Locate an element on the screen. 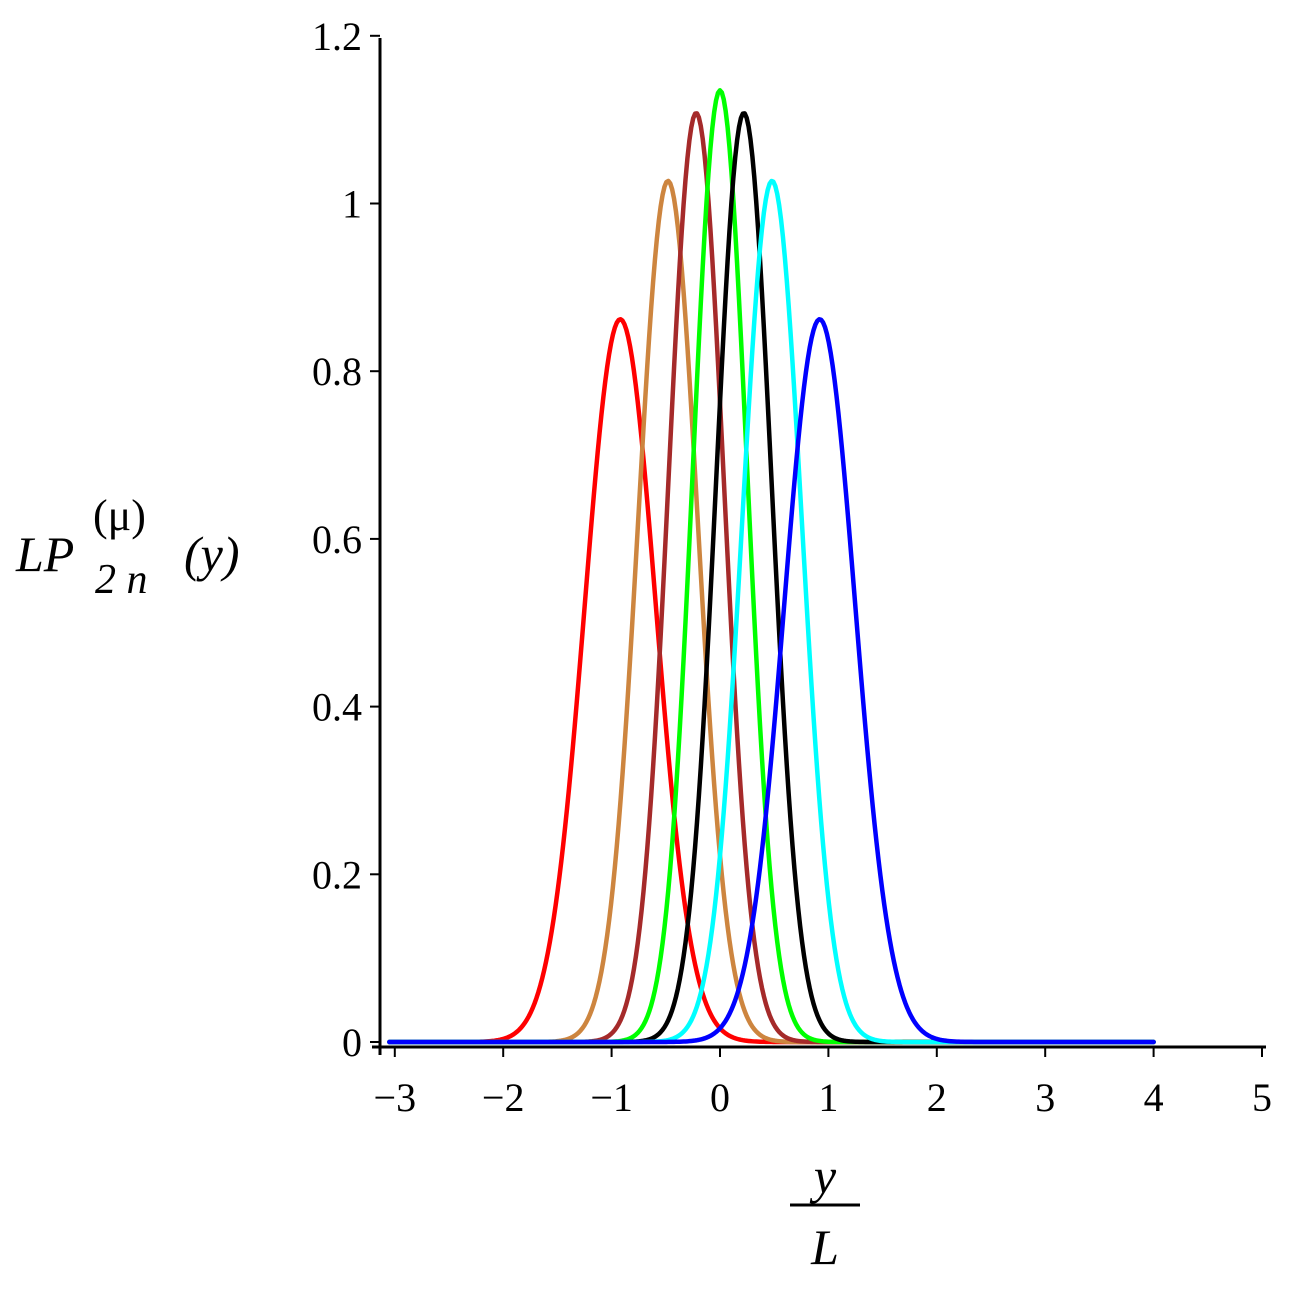 The image size is (1300, 1291). x-label-denominator: L is located at coordinates (824, 1247).